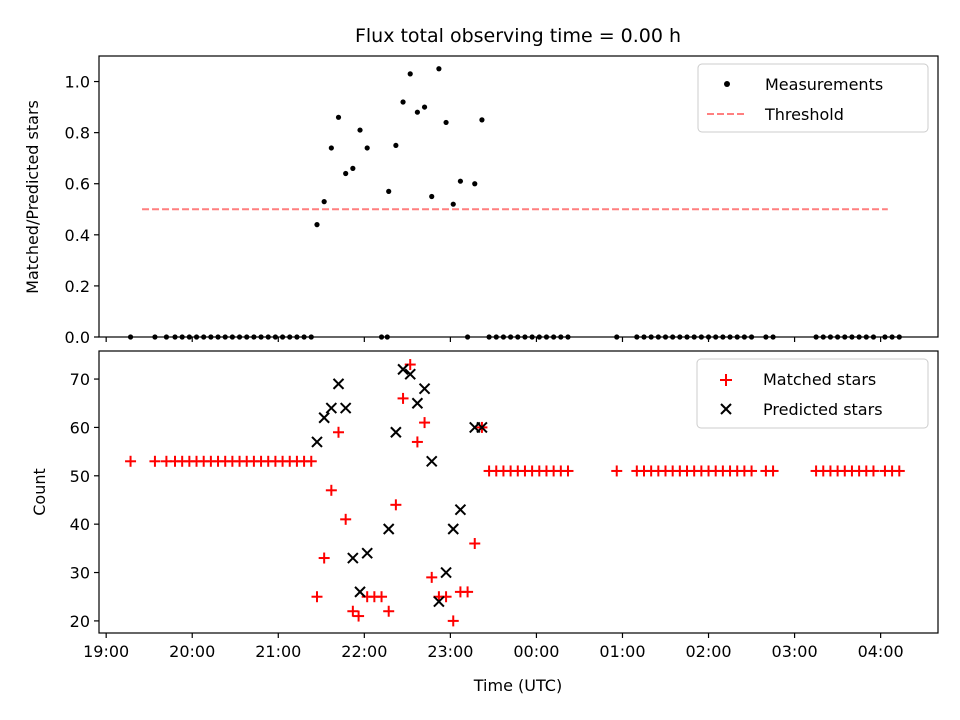 The image size is (960, 720). What do you see at coordinates (192, 651) in the screenshot?
I see `count-x-tick-label: 20:00` at bounding box center [192, 651].